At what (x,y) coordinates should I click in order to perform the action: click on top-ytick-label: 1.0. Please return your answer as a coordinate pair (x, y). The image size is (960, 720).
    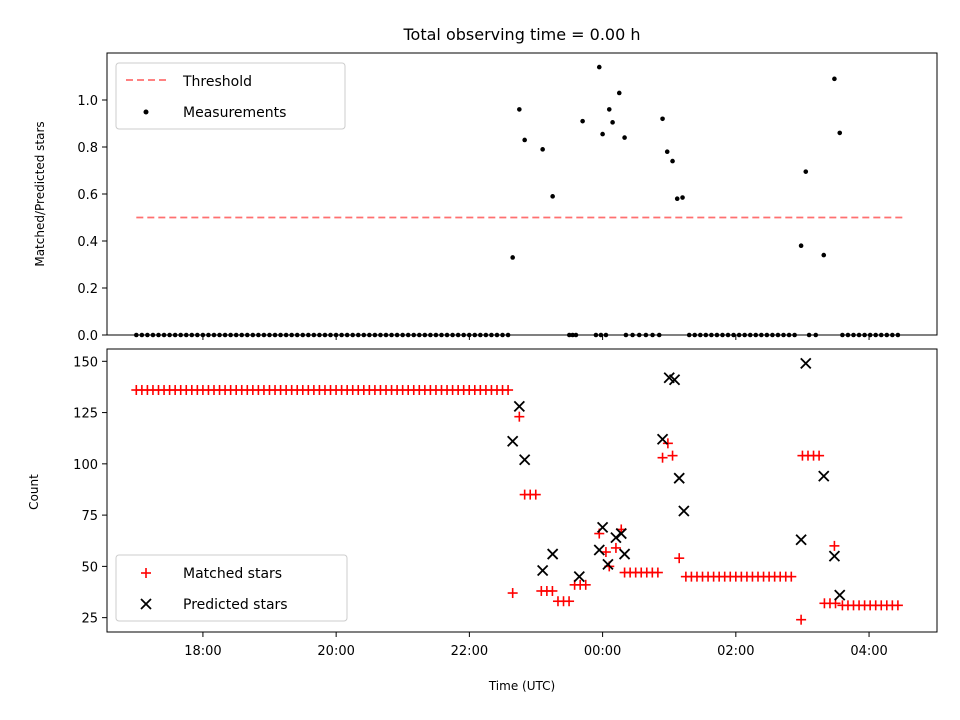
    Looking at the image, I should click on (87, 101).